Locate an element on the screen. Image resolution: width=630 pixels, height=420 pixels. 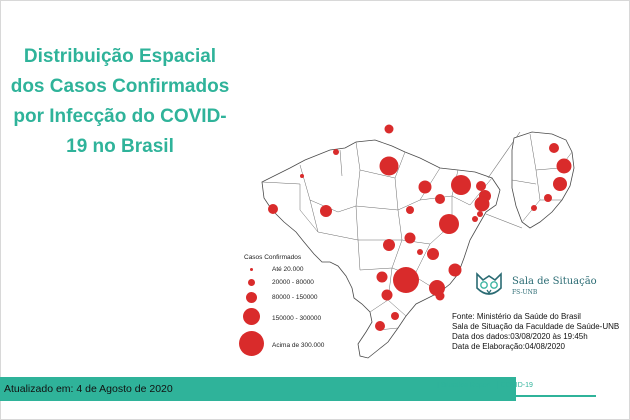
bubble-pe is located at coordinates (482, 204).